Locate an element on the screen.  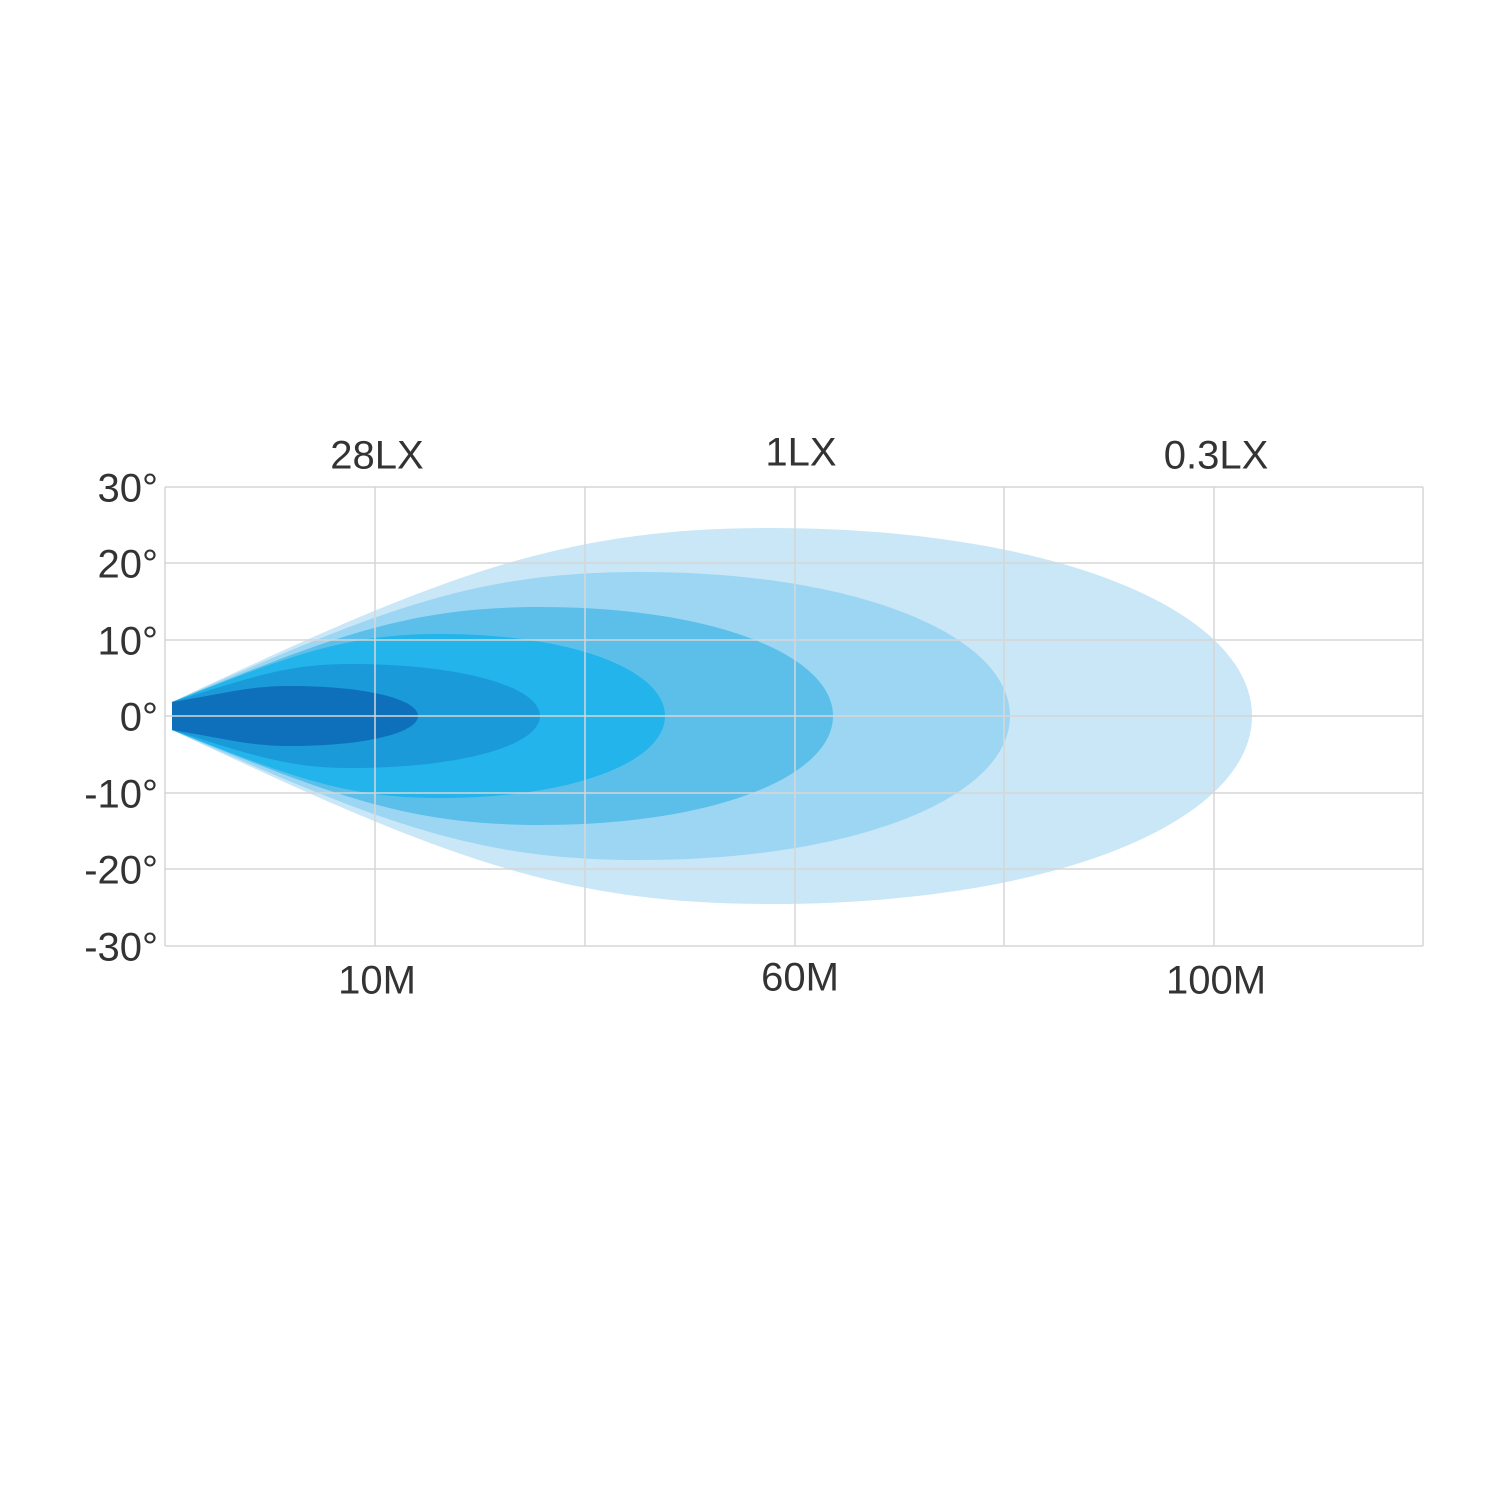
y-label: -30° is located at coordinates (121, 948).